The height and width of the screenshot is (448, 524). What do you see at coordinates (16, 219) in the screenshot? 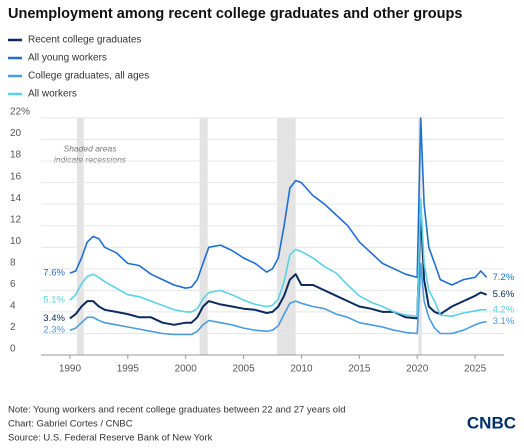
I see `y-tick-label: 12` at bounding box center [16, 219].